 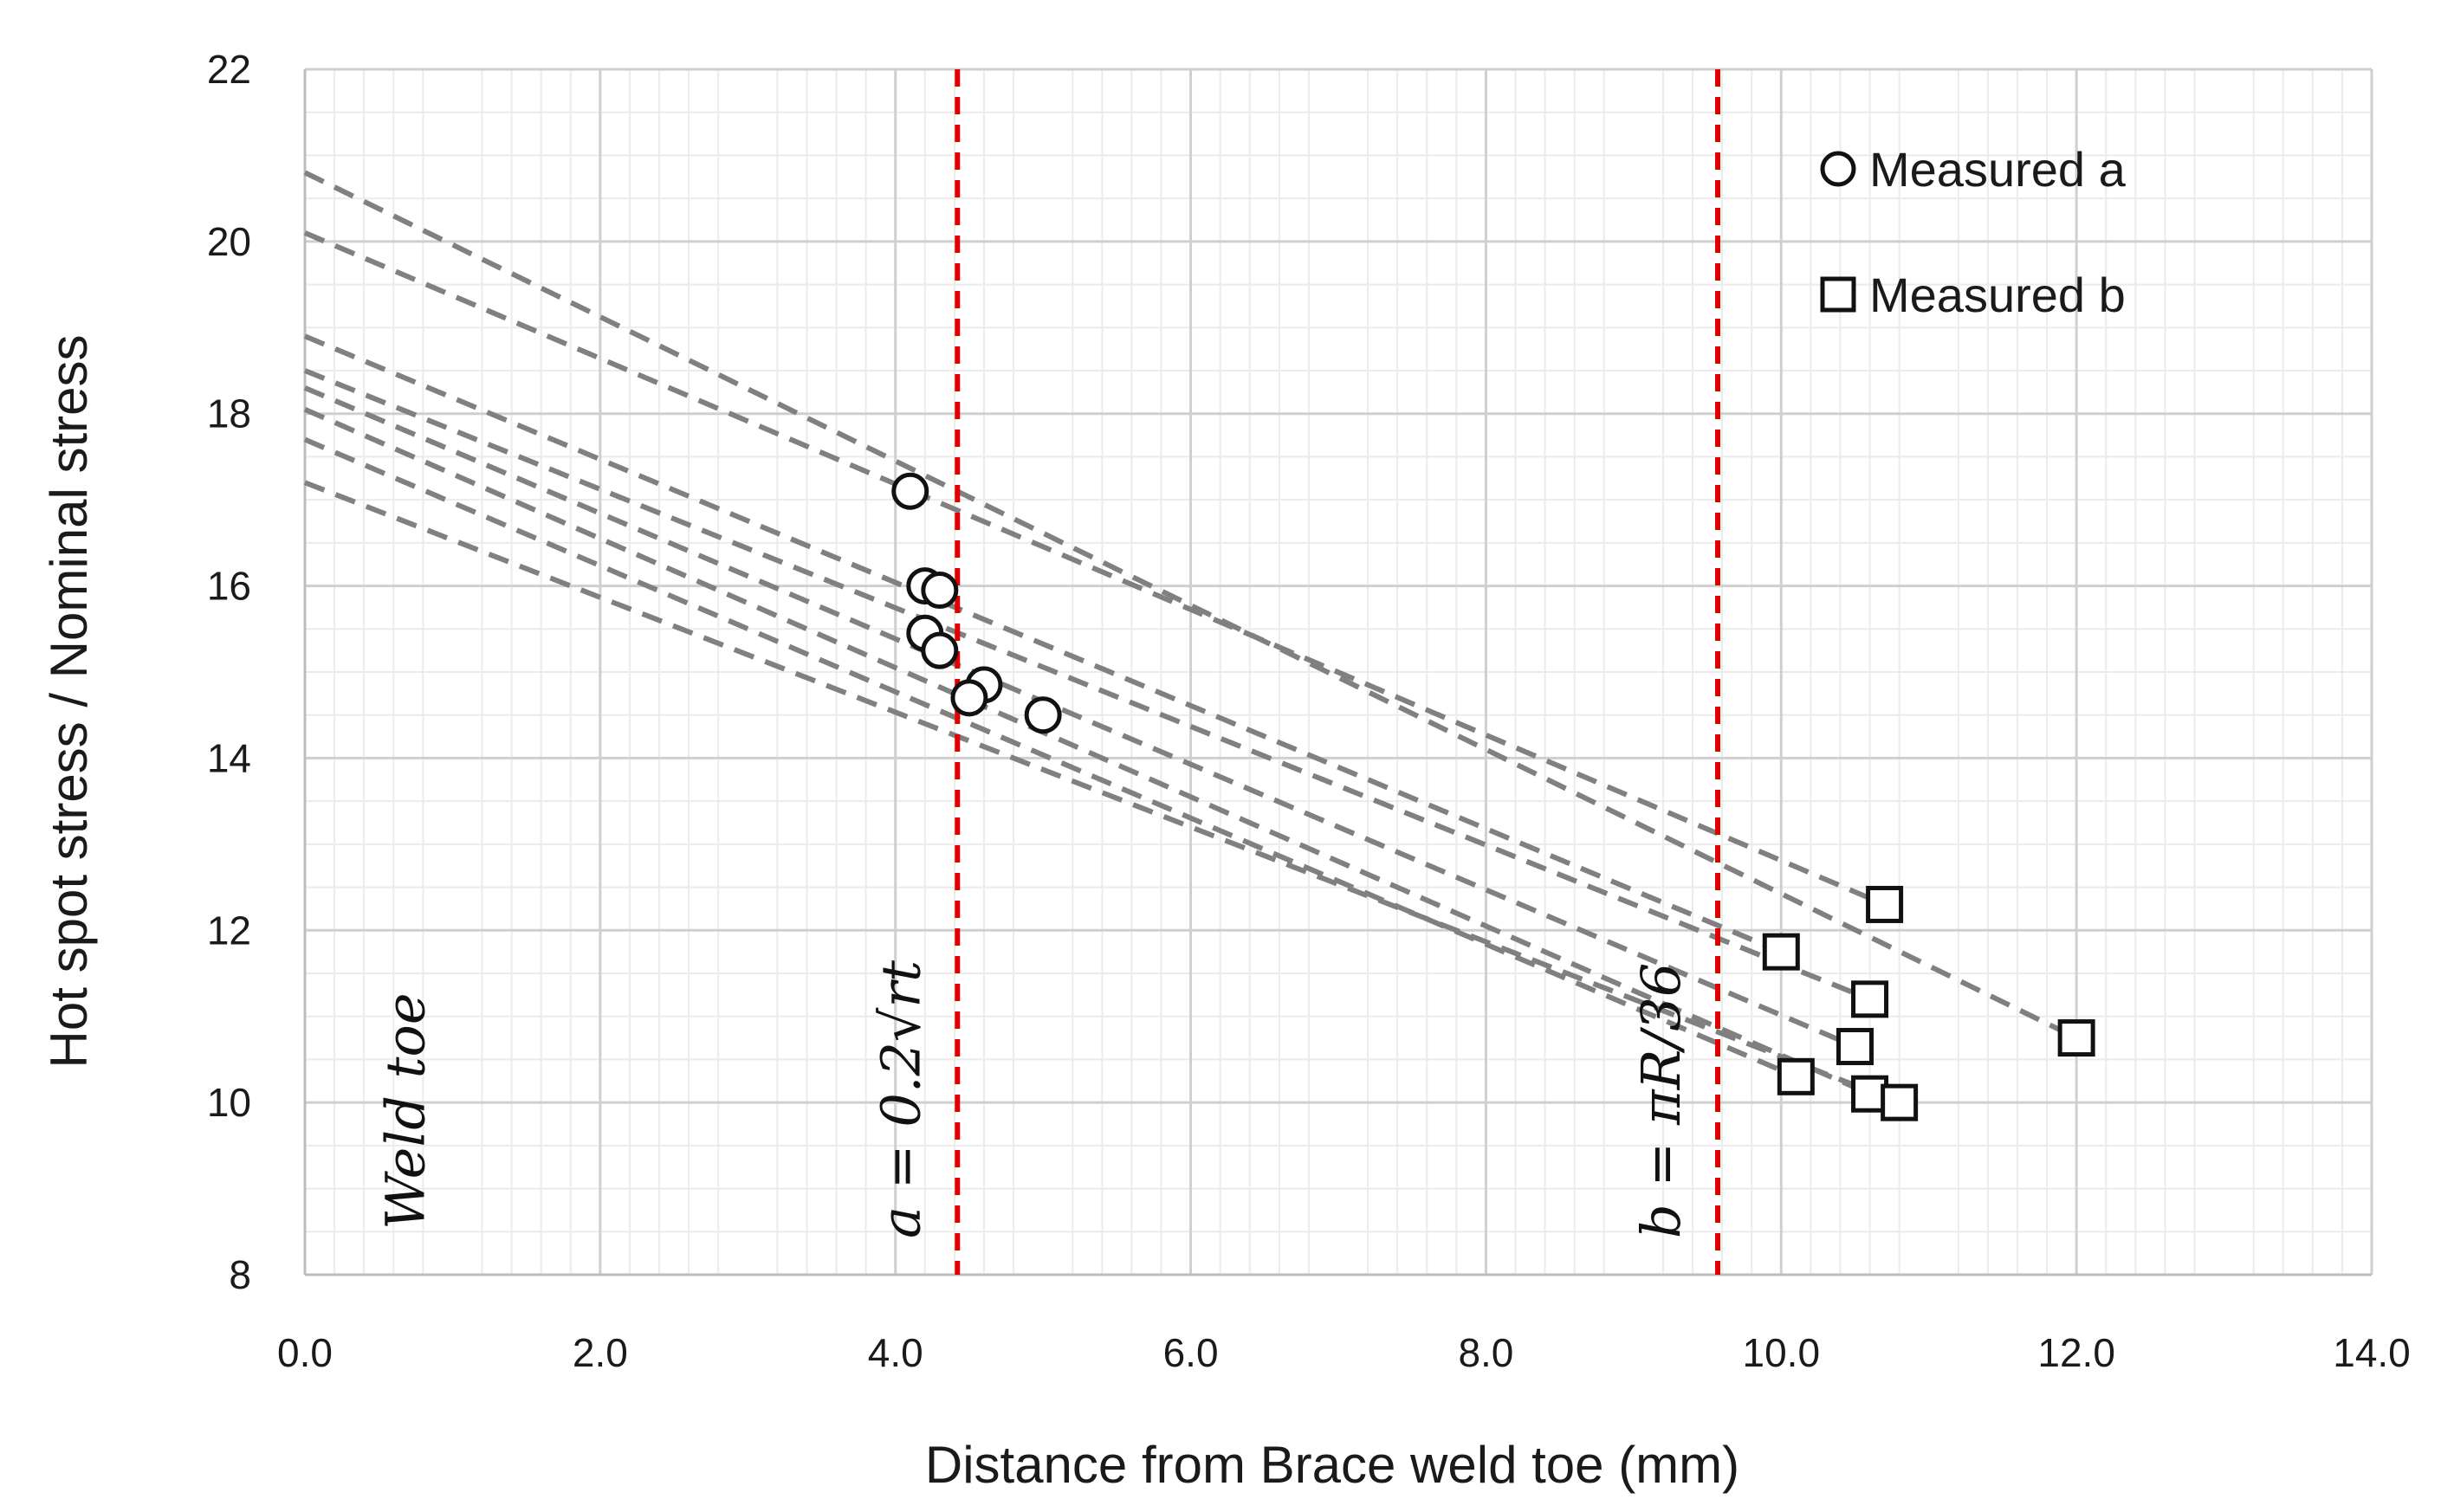 I want to click on x-tick-label: 12.0, so click(x=2076, y=1352).